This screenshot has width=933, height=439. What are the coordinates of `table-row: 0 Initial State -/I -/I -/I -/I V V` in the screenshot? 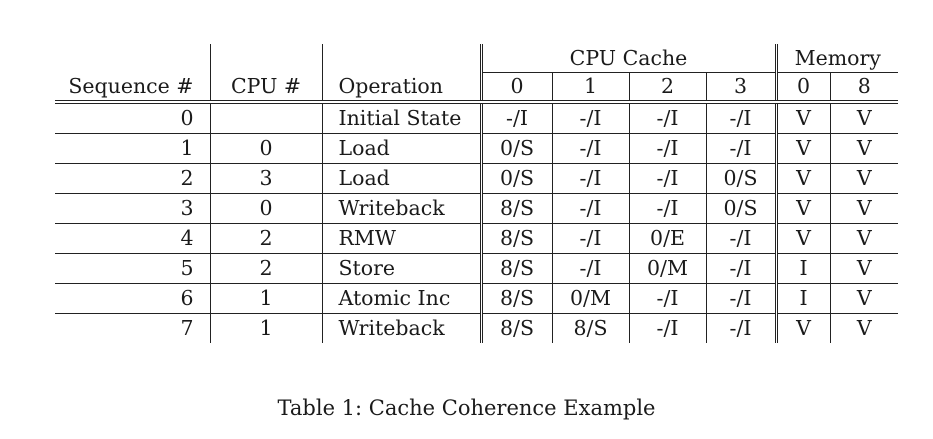 It's located at (476, 118).